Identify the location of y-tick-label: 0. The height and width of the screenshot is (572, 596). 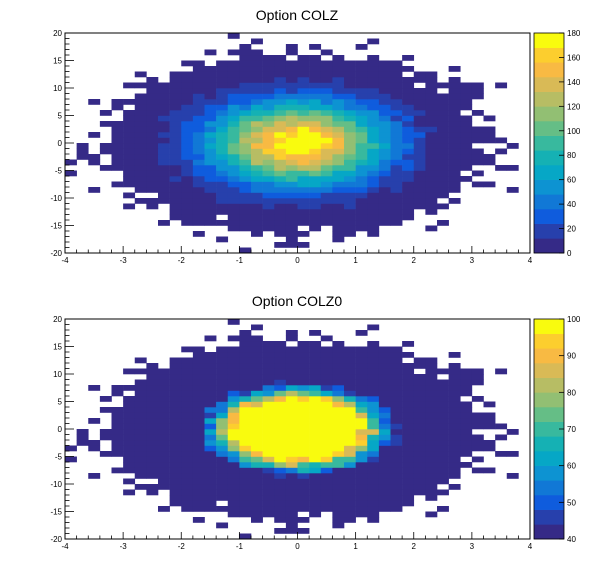
(60, 429).